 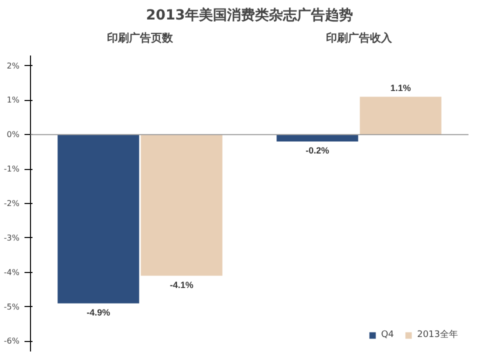 I want to click on data-label: -4.9%, so click(x=98, y=312).